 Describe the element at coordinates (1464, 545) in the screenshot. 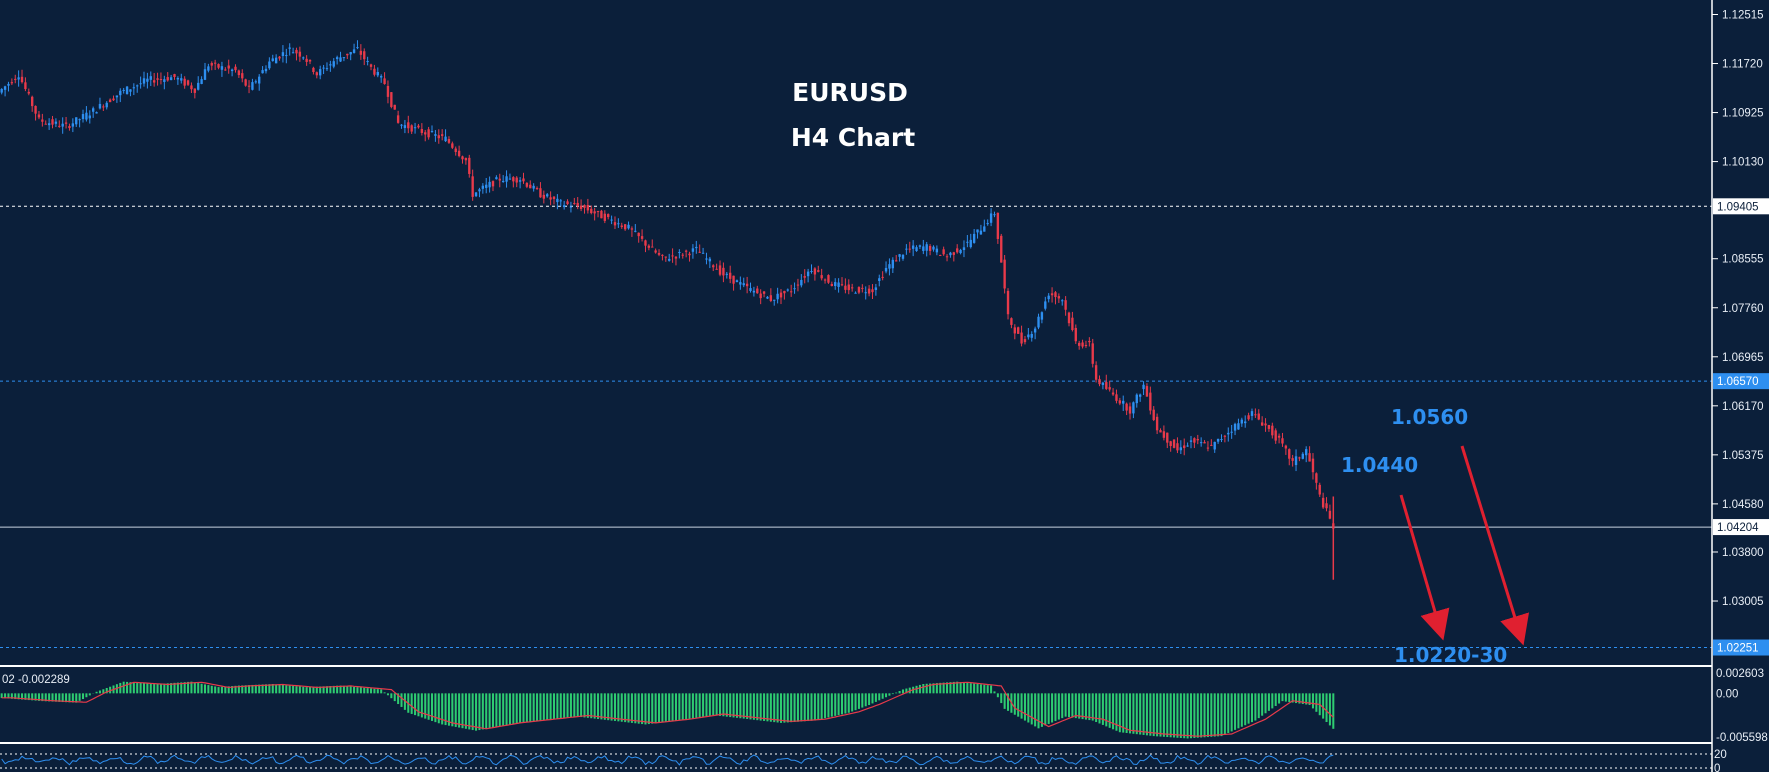

I see `projection-arrows` at that location.